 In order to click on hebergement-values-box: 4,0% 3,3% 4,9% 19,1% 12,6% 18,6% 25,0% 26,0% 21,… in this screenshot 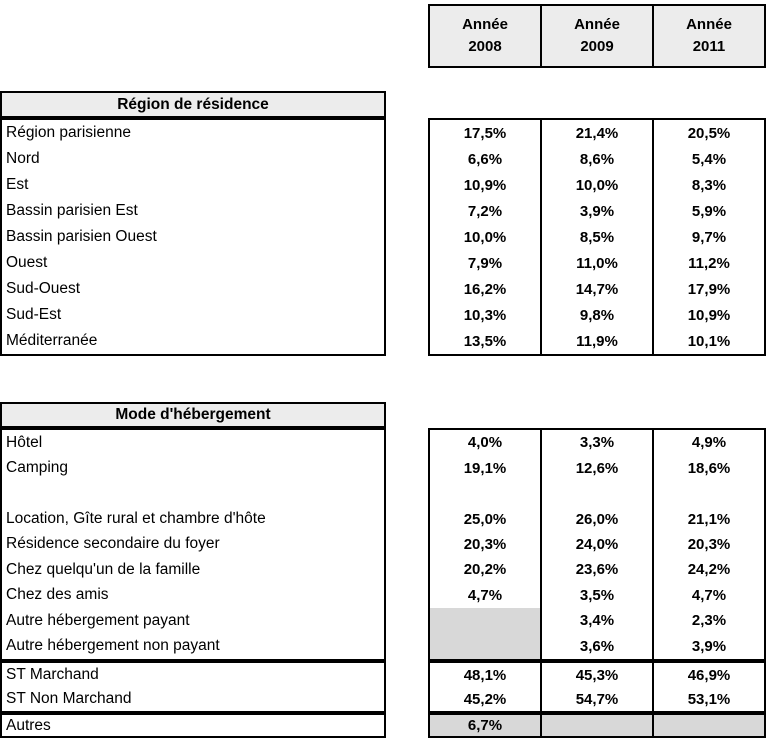, I will do `click(597, 544)`.